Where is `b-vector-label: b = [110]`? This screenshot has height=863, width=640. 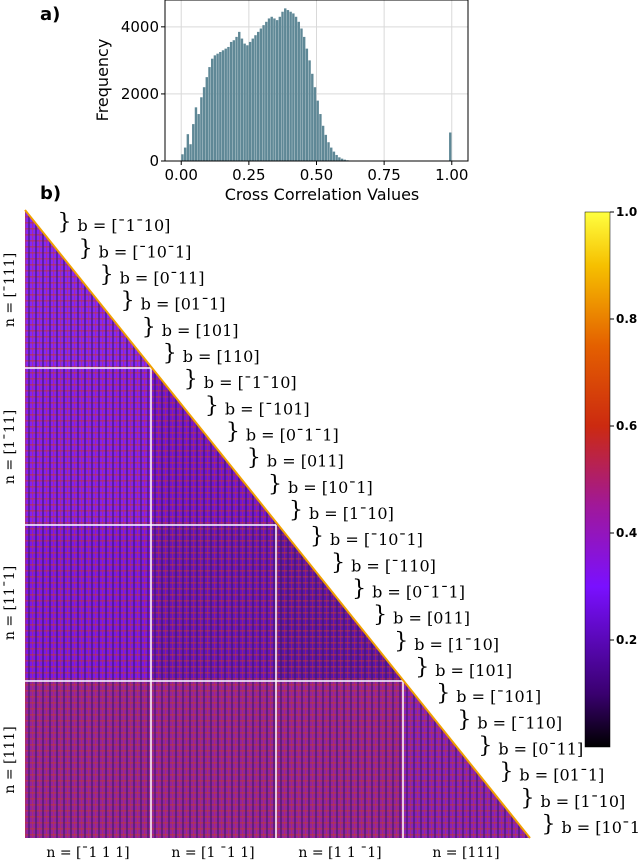
b-vector-label: b = [110] is located at coordinates (221, 356).